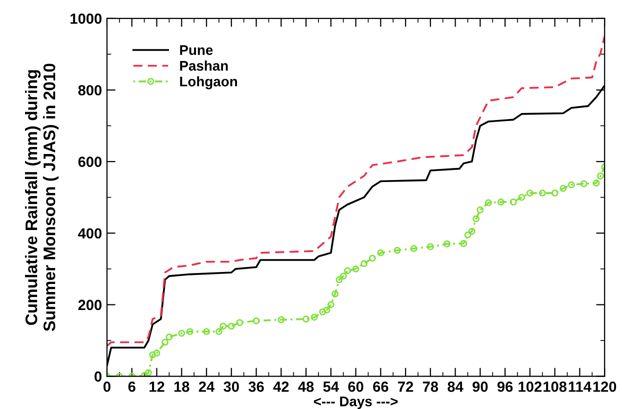  Describe the element at coordinates (256, 387) in the screenshot. I see `x-tick-label: 36` at that location.